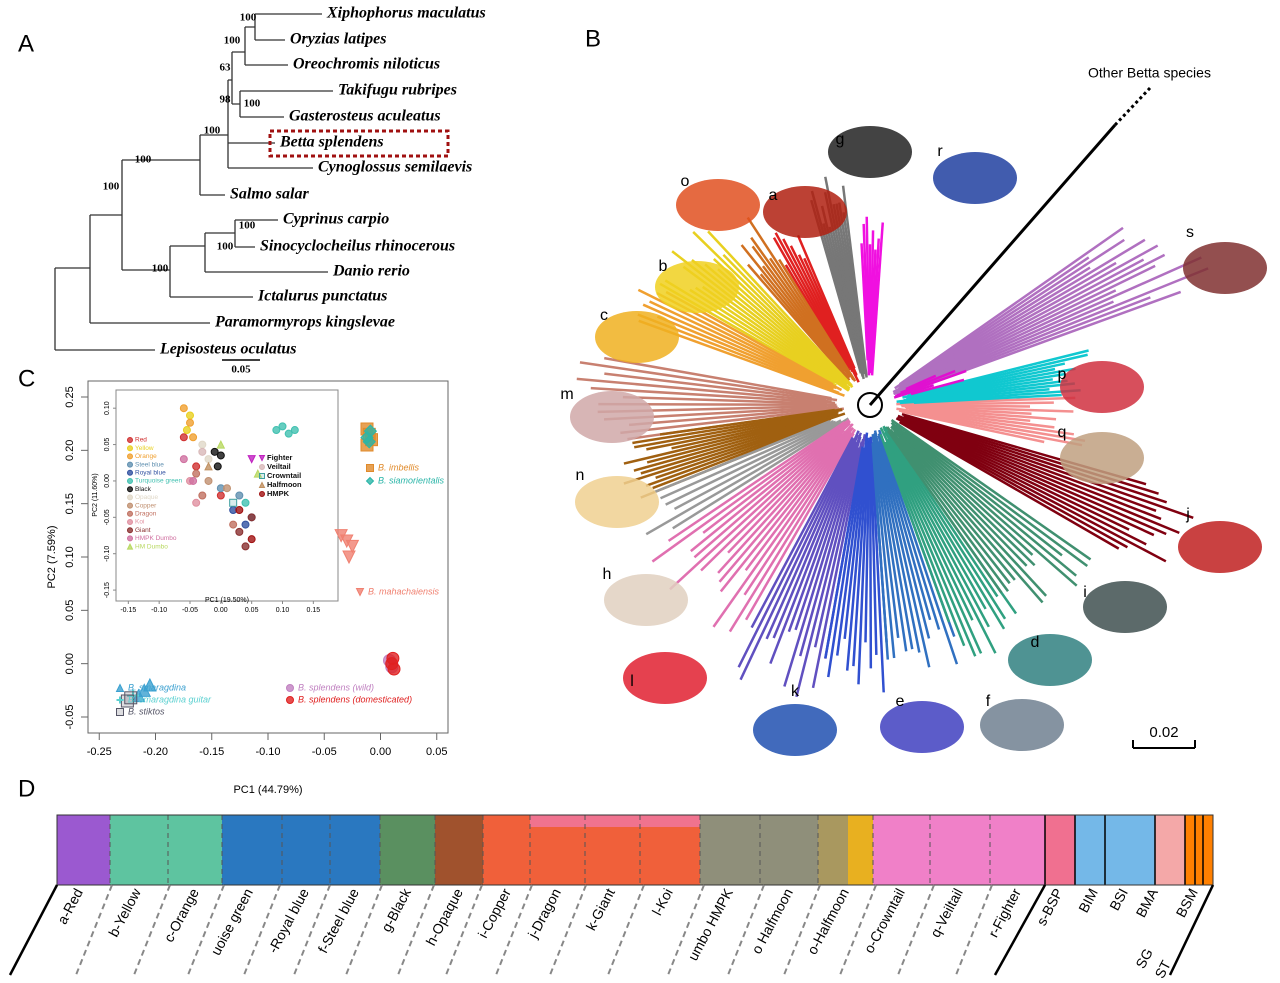 The width and height of the screenshot is (1280, 983). I want to click on group-label: BSM, so click(1187, 903).